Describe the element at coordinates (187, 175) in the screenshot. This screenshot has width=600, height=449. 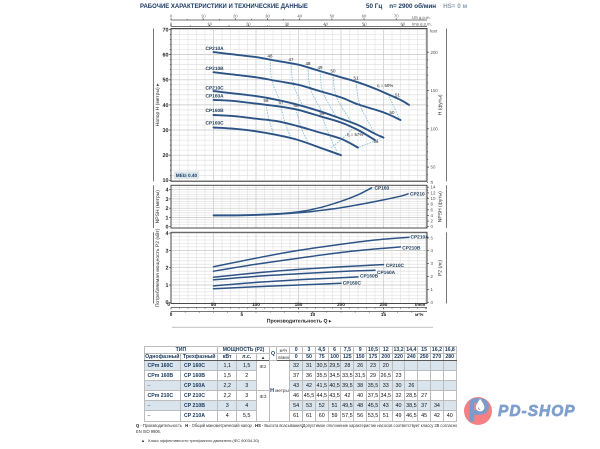
I see `svg-text: MEI≥ 0.40` at that location.